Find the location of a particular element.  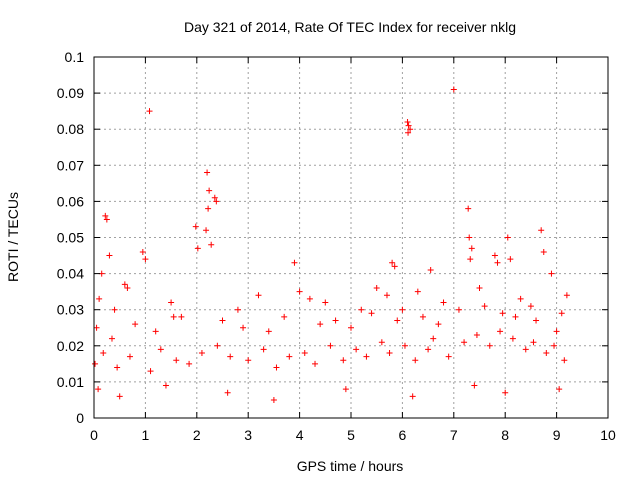

y-tick-label: 0.08 is located at coordinates (70, 129).